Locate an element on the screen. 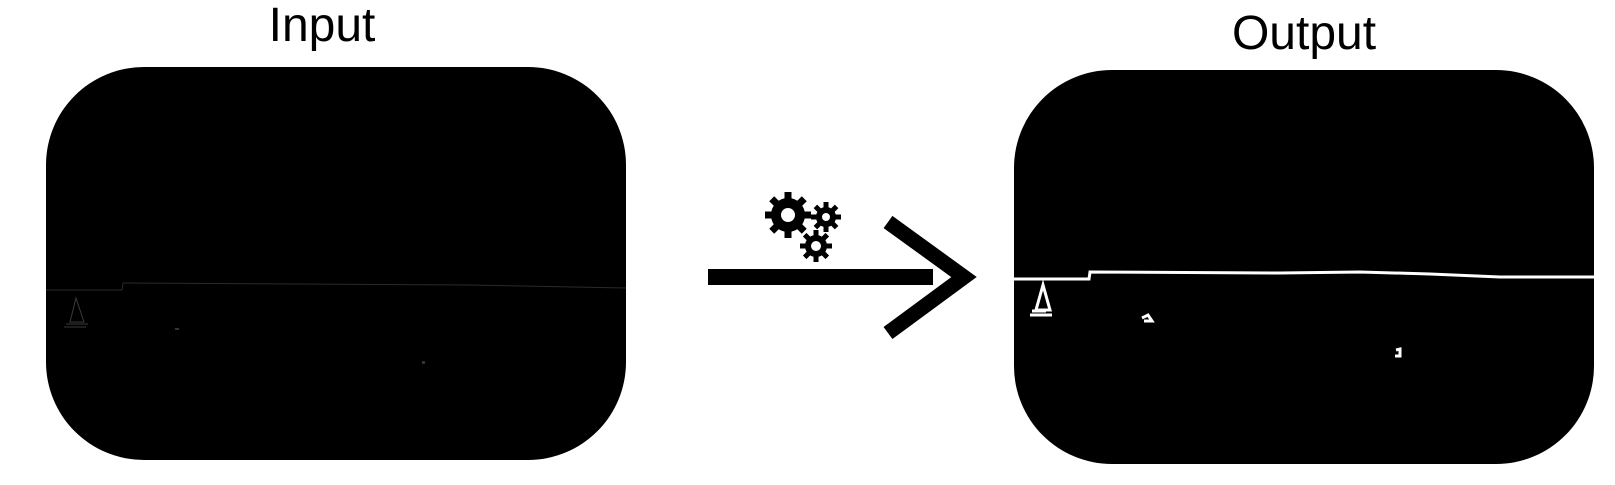 The height and width of the screenshot is (485, 1615). process-arrow is located at coordinates (842, 277).